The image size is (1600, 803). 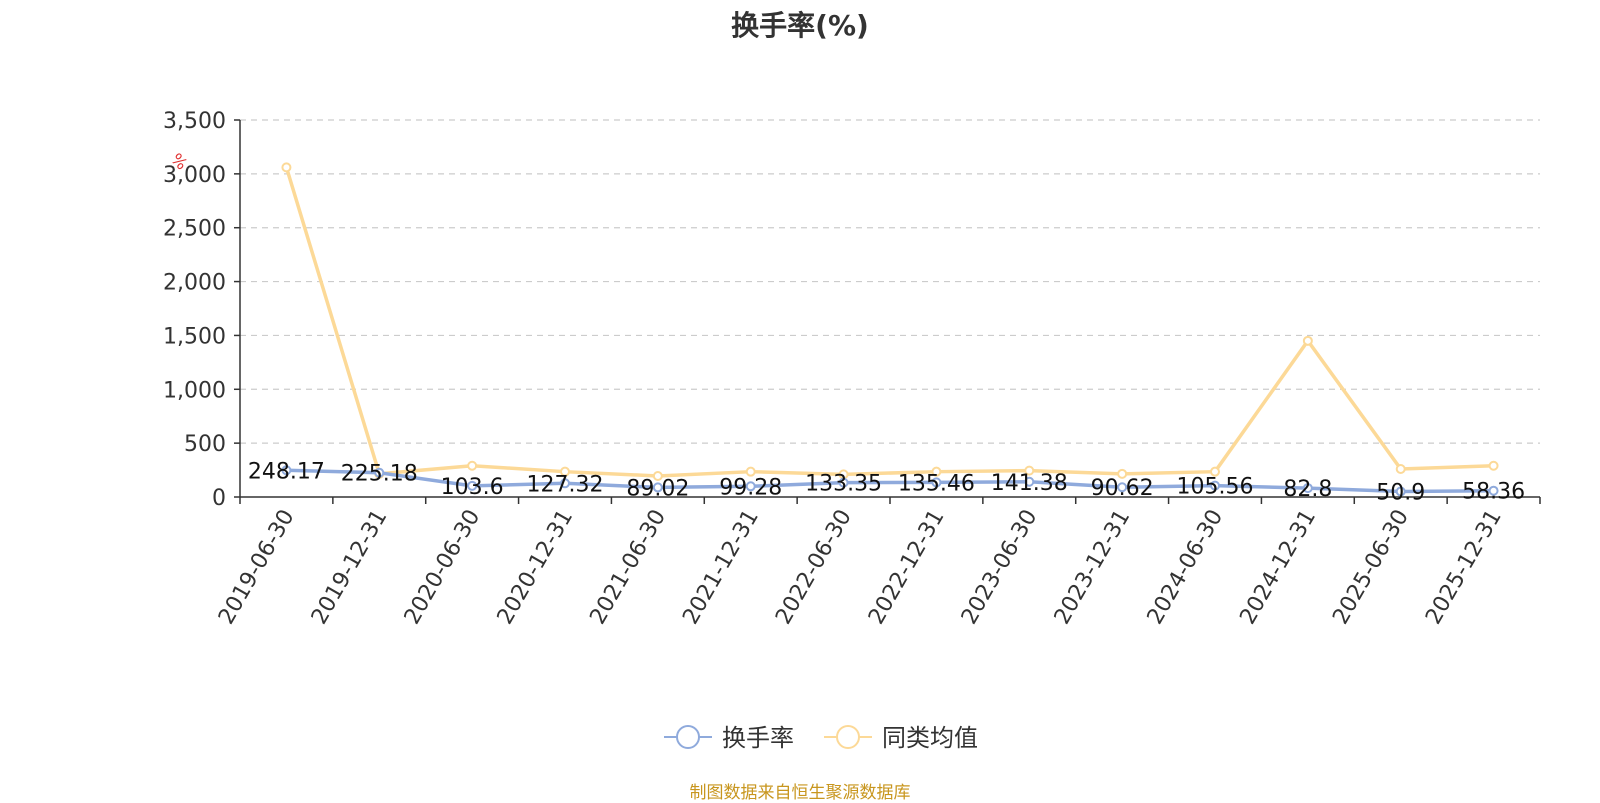 I want to click on y-tick-label: 1,000, so click(x=194, y=390).